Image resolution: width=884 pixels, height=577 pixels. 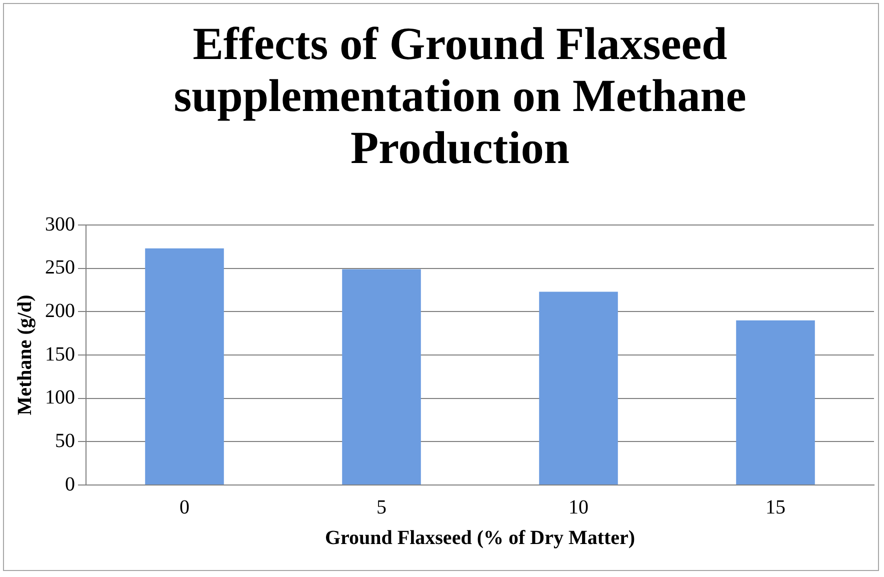 I want to click on x-tick-label: 15, so click(x=776, y=507).